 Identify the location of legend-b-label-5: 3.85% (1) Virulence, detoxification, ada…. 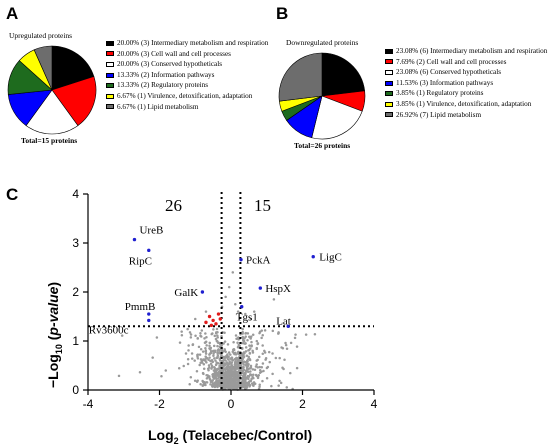
(464, 103).